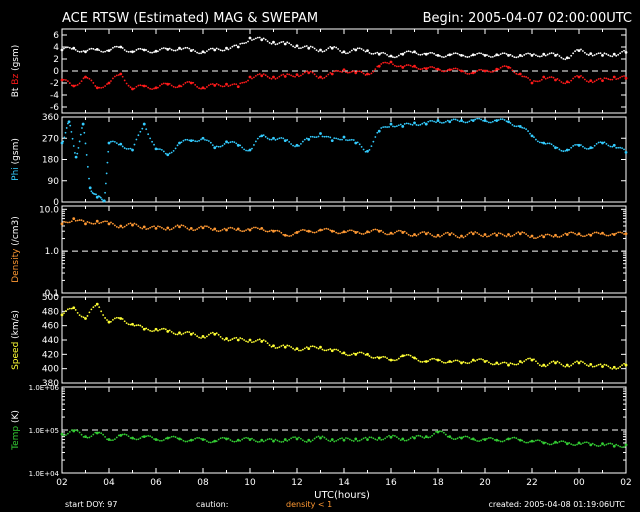  What do you see at coordinates (556, 504) in the screenshot?
I see `created-timestamp: created: 2005-04-08 01:19:06UTC` at bounding box center [556, 504].